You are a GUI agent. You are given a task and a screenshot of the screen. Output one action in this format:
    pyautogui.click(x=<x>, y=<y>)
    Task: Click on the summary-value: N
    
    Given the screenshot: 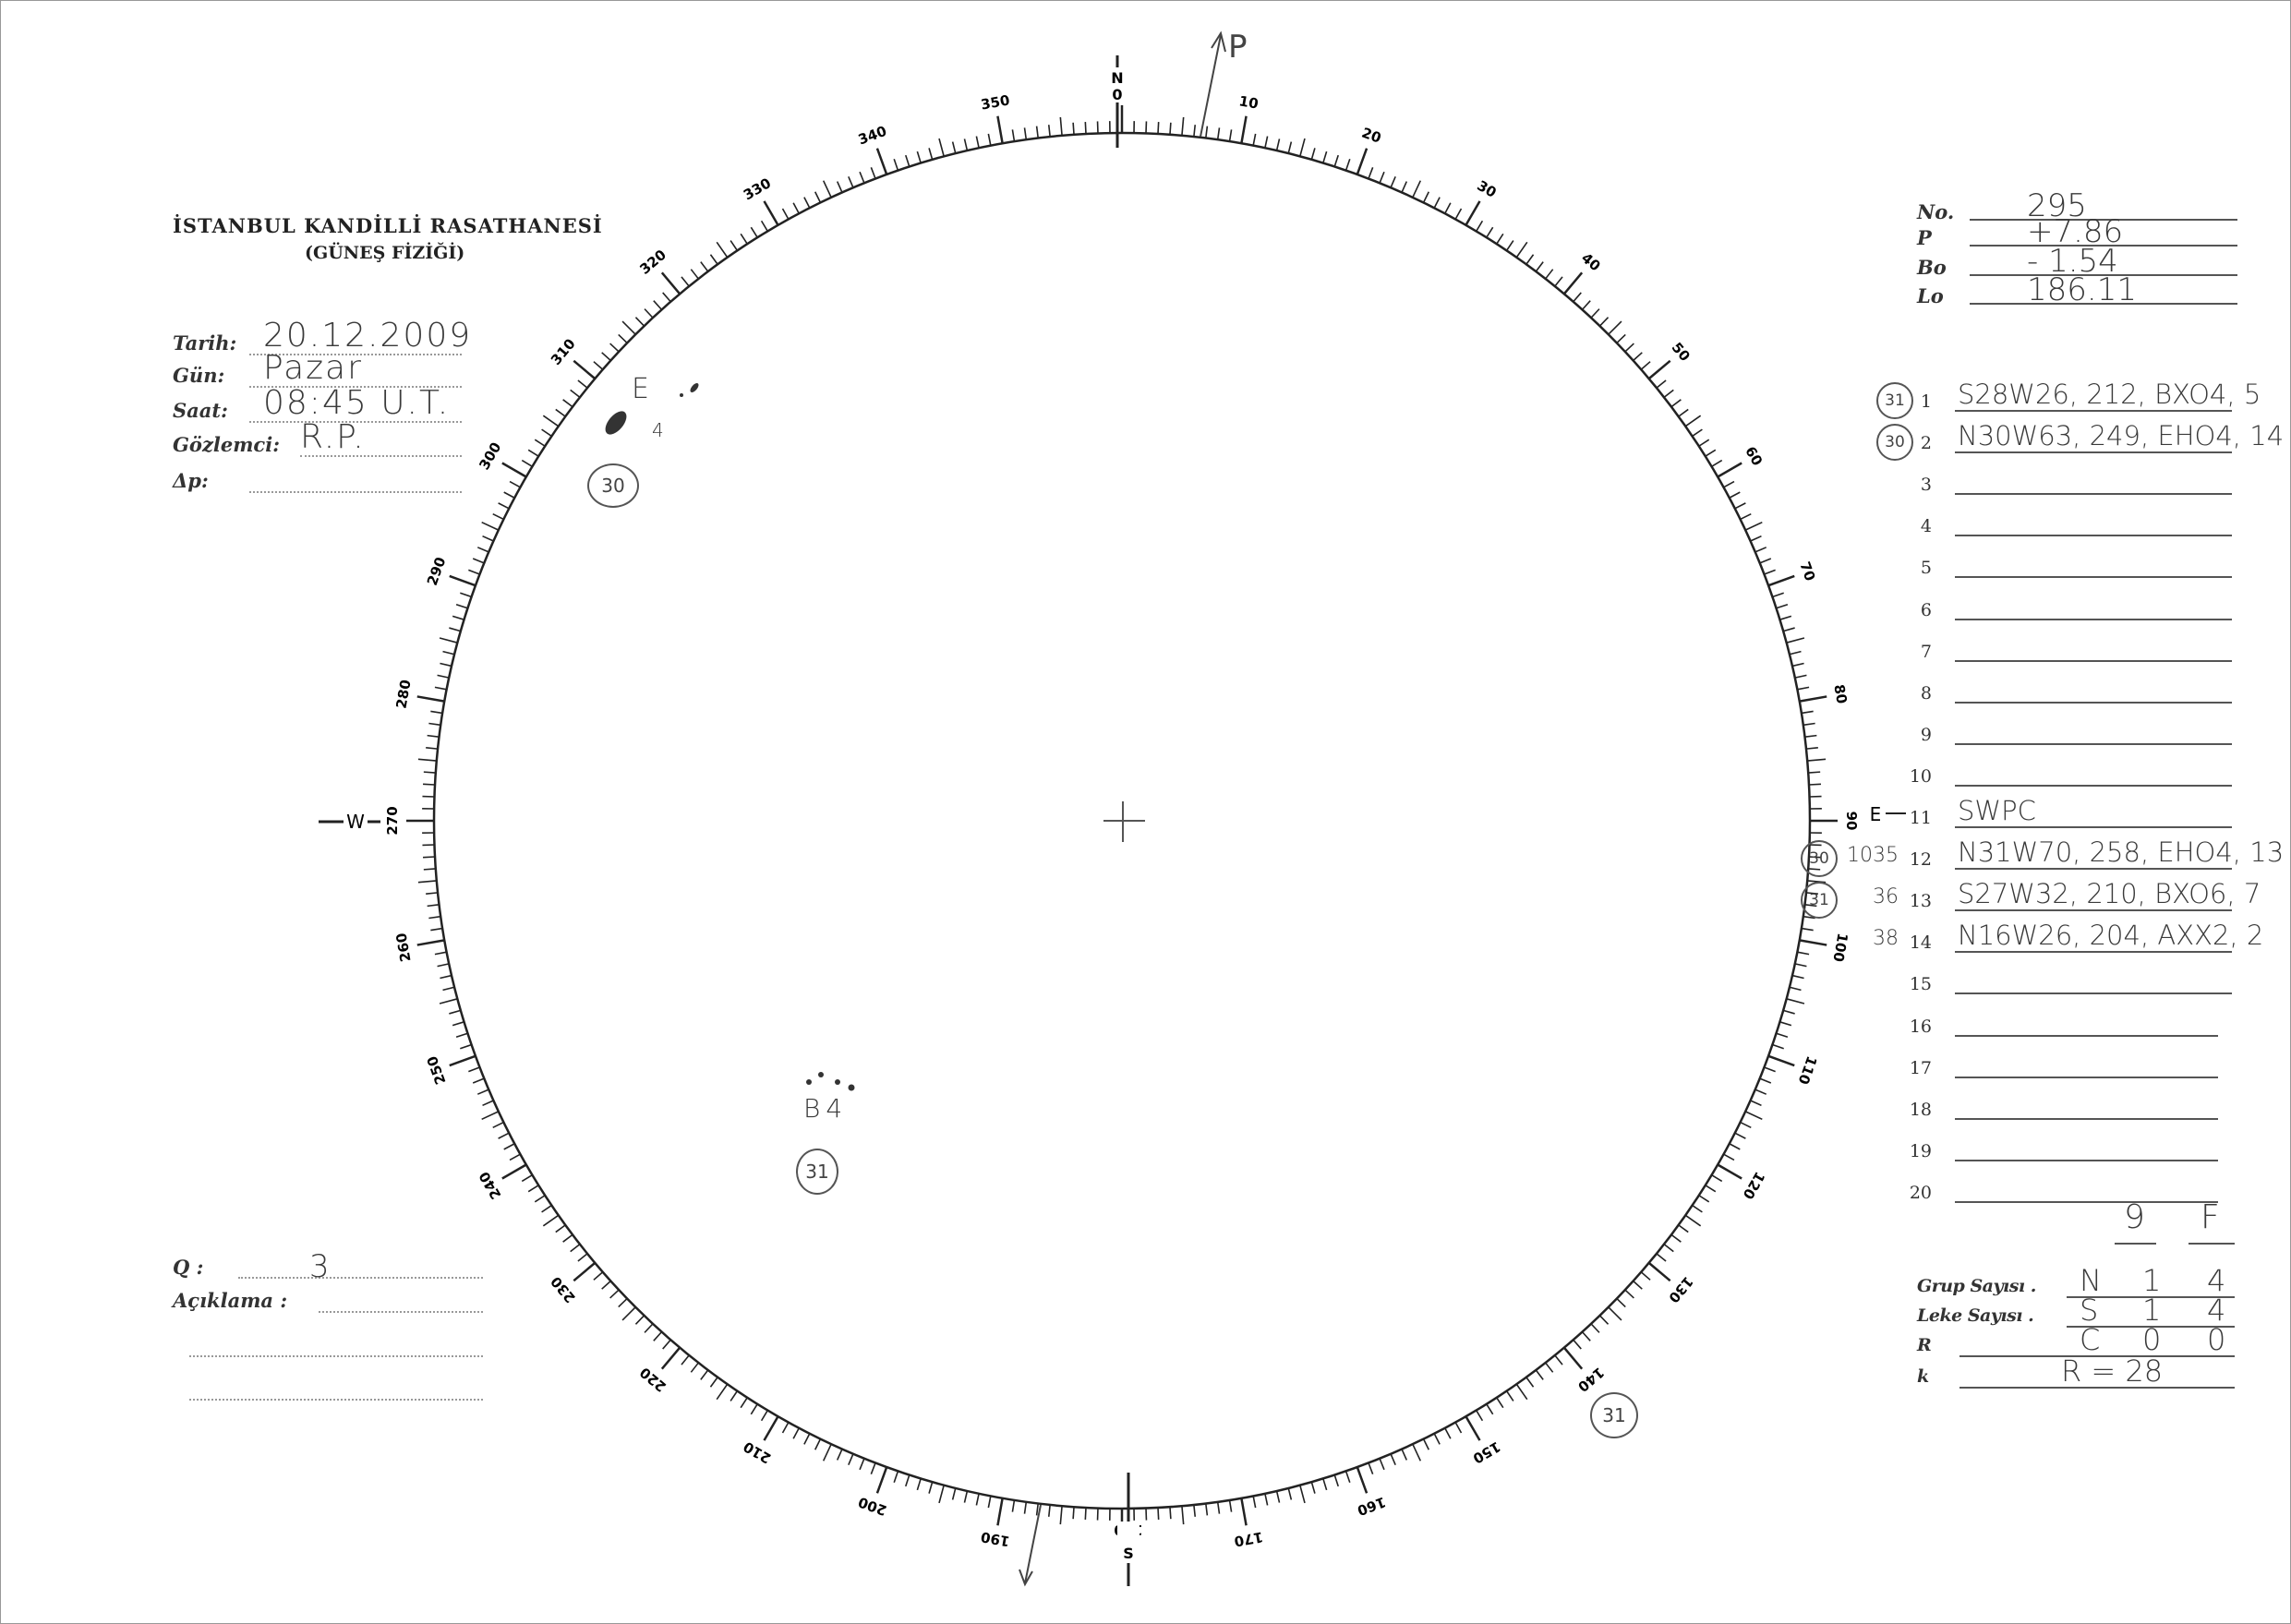 What is the action you would take?
    pyautogui.click(x=2091, y=1280)
    